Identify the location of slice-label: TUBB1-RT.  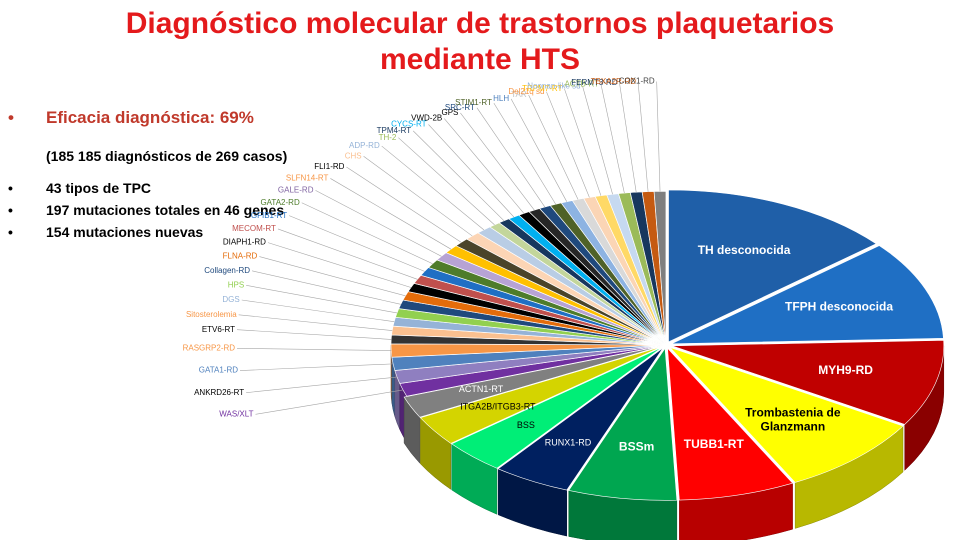
(714, 444).